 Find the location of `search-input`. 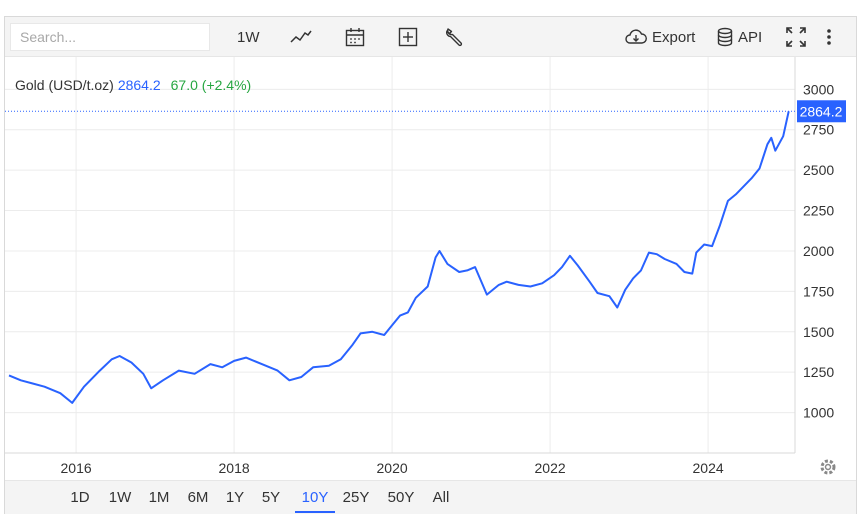

search-input is located at coordinates (110, 37).